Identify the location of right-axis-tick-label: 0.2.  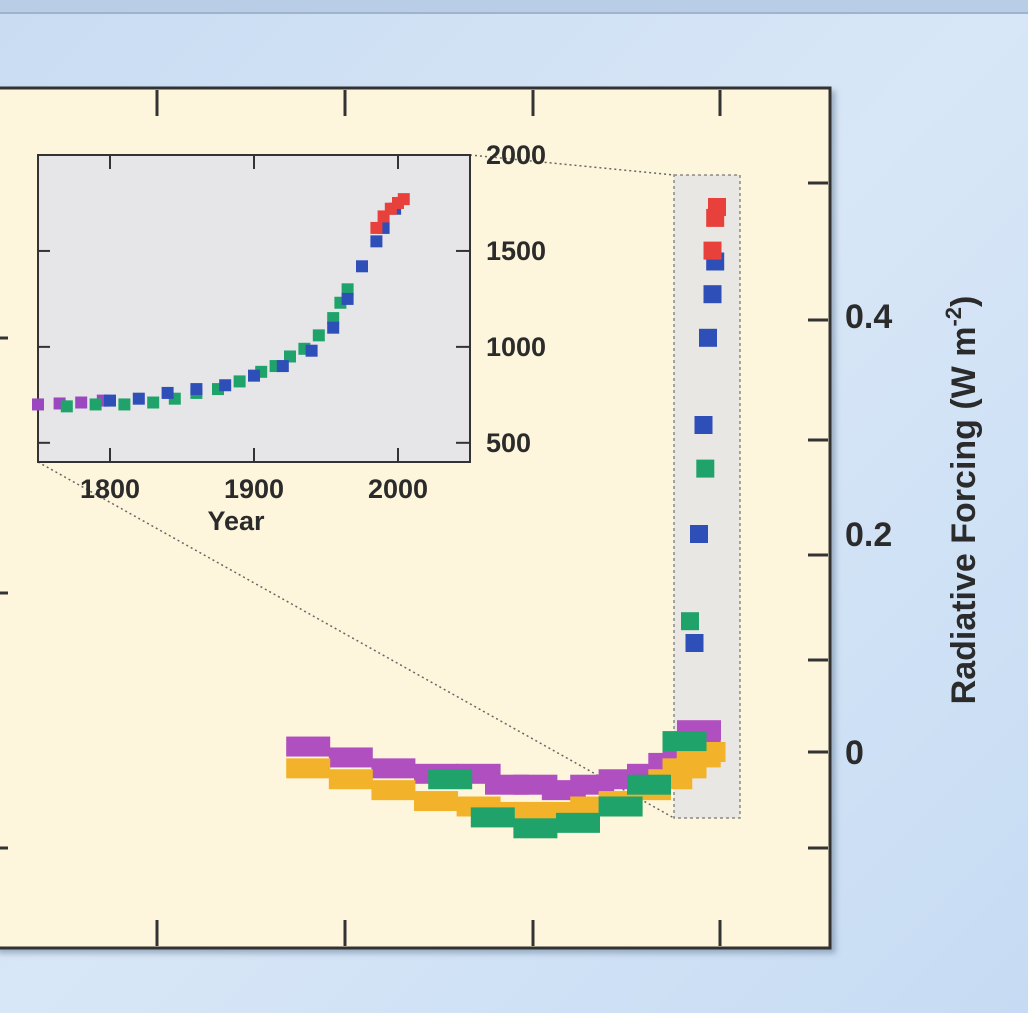
(868, 535).